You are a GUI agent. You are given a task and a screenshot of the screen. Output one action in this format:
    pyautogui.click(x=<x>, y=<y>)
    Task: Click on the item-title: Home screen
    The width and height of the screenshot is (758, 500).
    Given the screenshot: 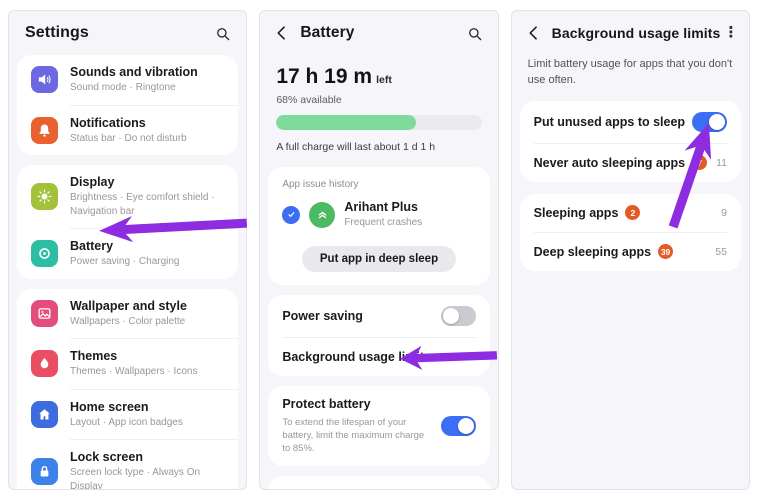 What is the action you would take?
    pyautogui.click(x=109, y=406)
    